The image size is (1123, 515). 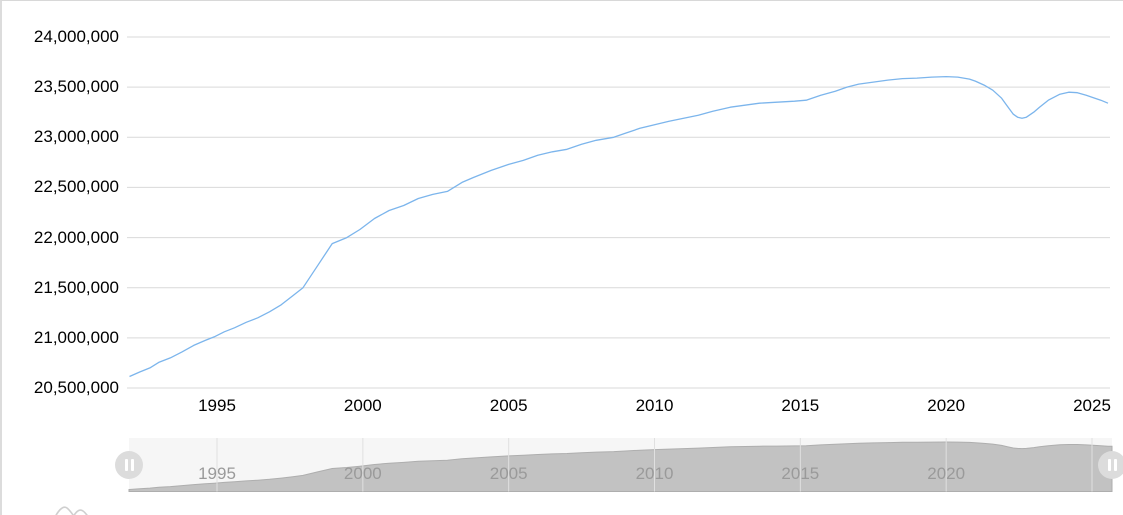 I want to click on y-axis-tick-label: 21,000,000, so click(x=76, y=337).